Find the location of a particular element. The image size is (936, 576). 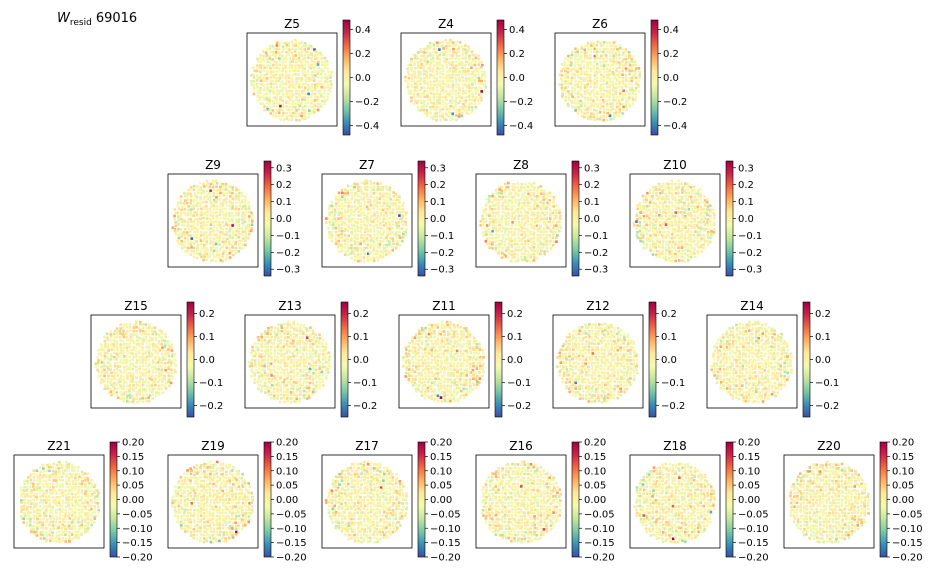

panel-z4: Z4 0.4 0.2 0.0 −0.2 −0.4 is located at coordinates (466, 76).